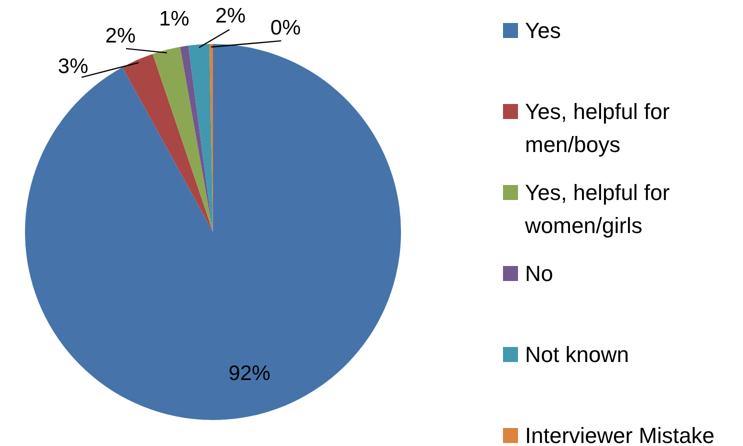  Describe the element at coordinates (174, 18) in the screenshot. I see `data-label: 1%` at that location.